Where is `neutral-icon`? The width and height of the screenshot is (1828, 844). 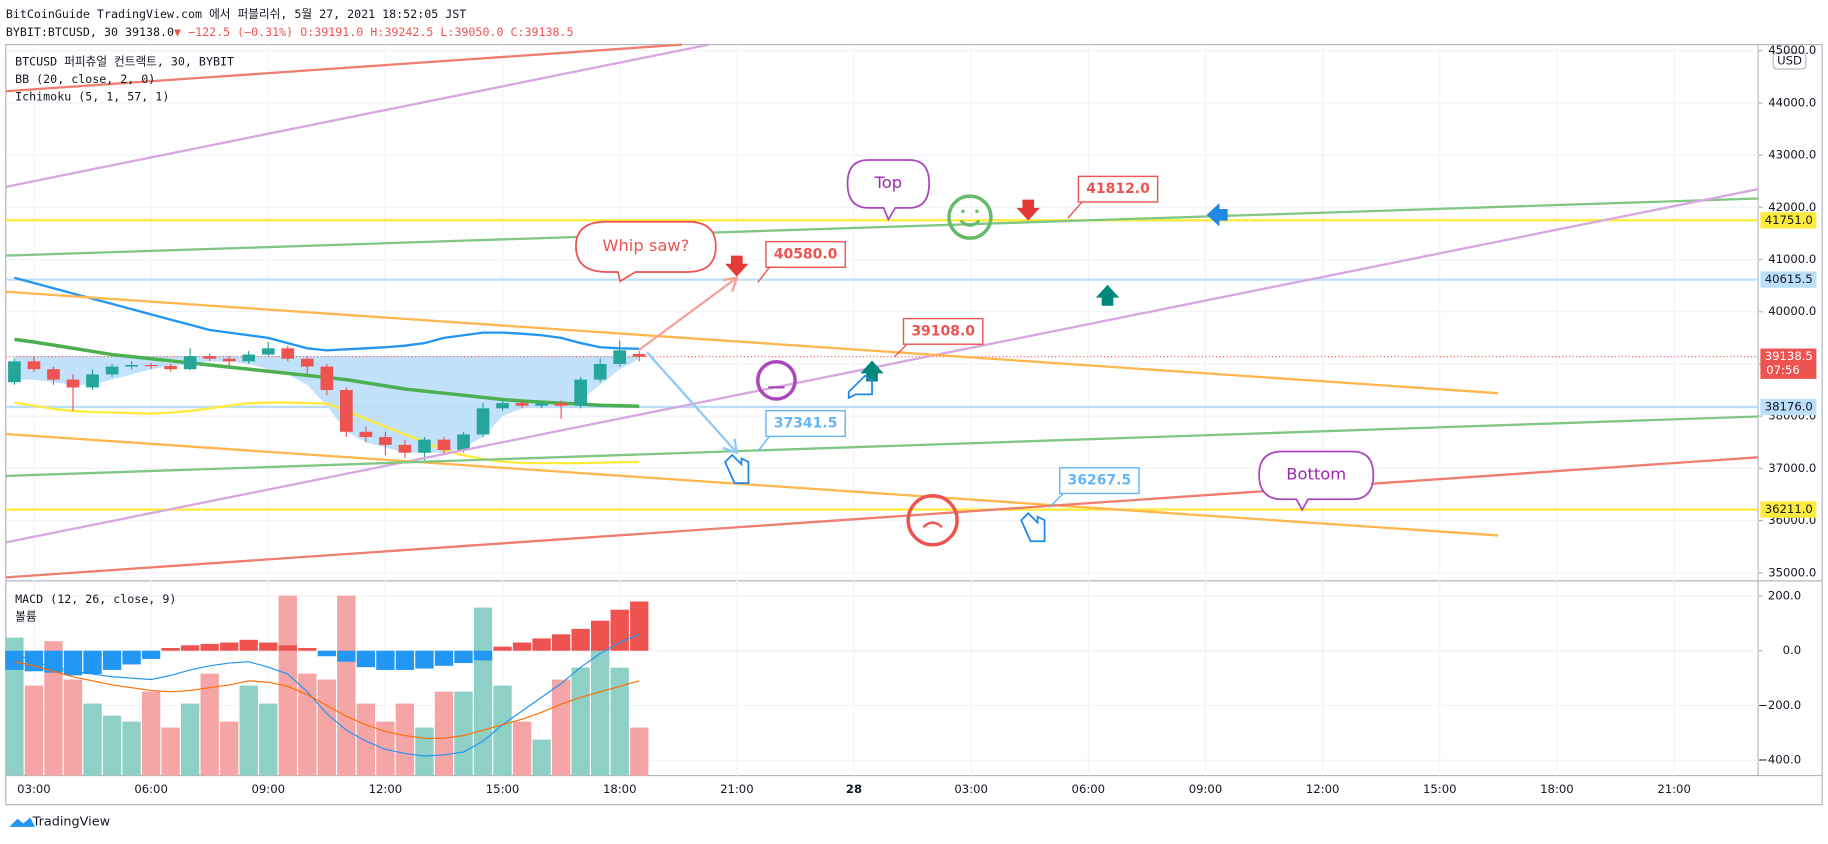
neutral-icon is located at coordinates (776, 380).